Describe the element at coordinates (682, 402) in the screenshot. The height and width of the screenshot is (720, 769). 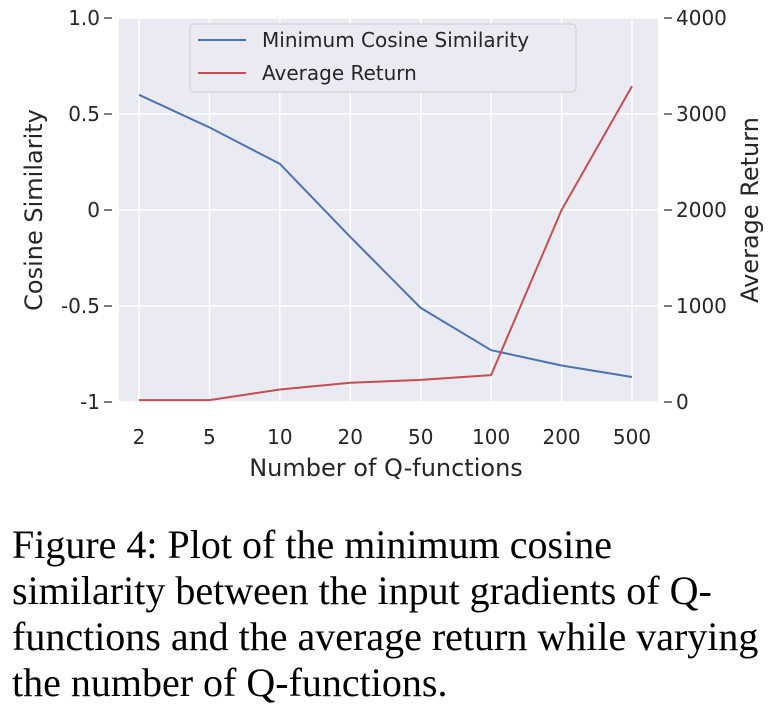
I see `y-right-tick-label: 0` at that location.